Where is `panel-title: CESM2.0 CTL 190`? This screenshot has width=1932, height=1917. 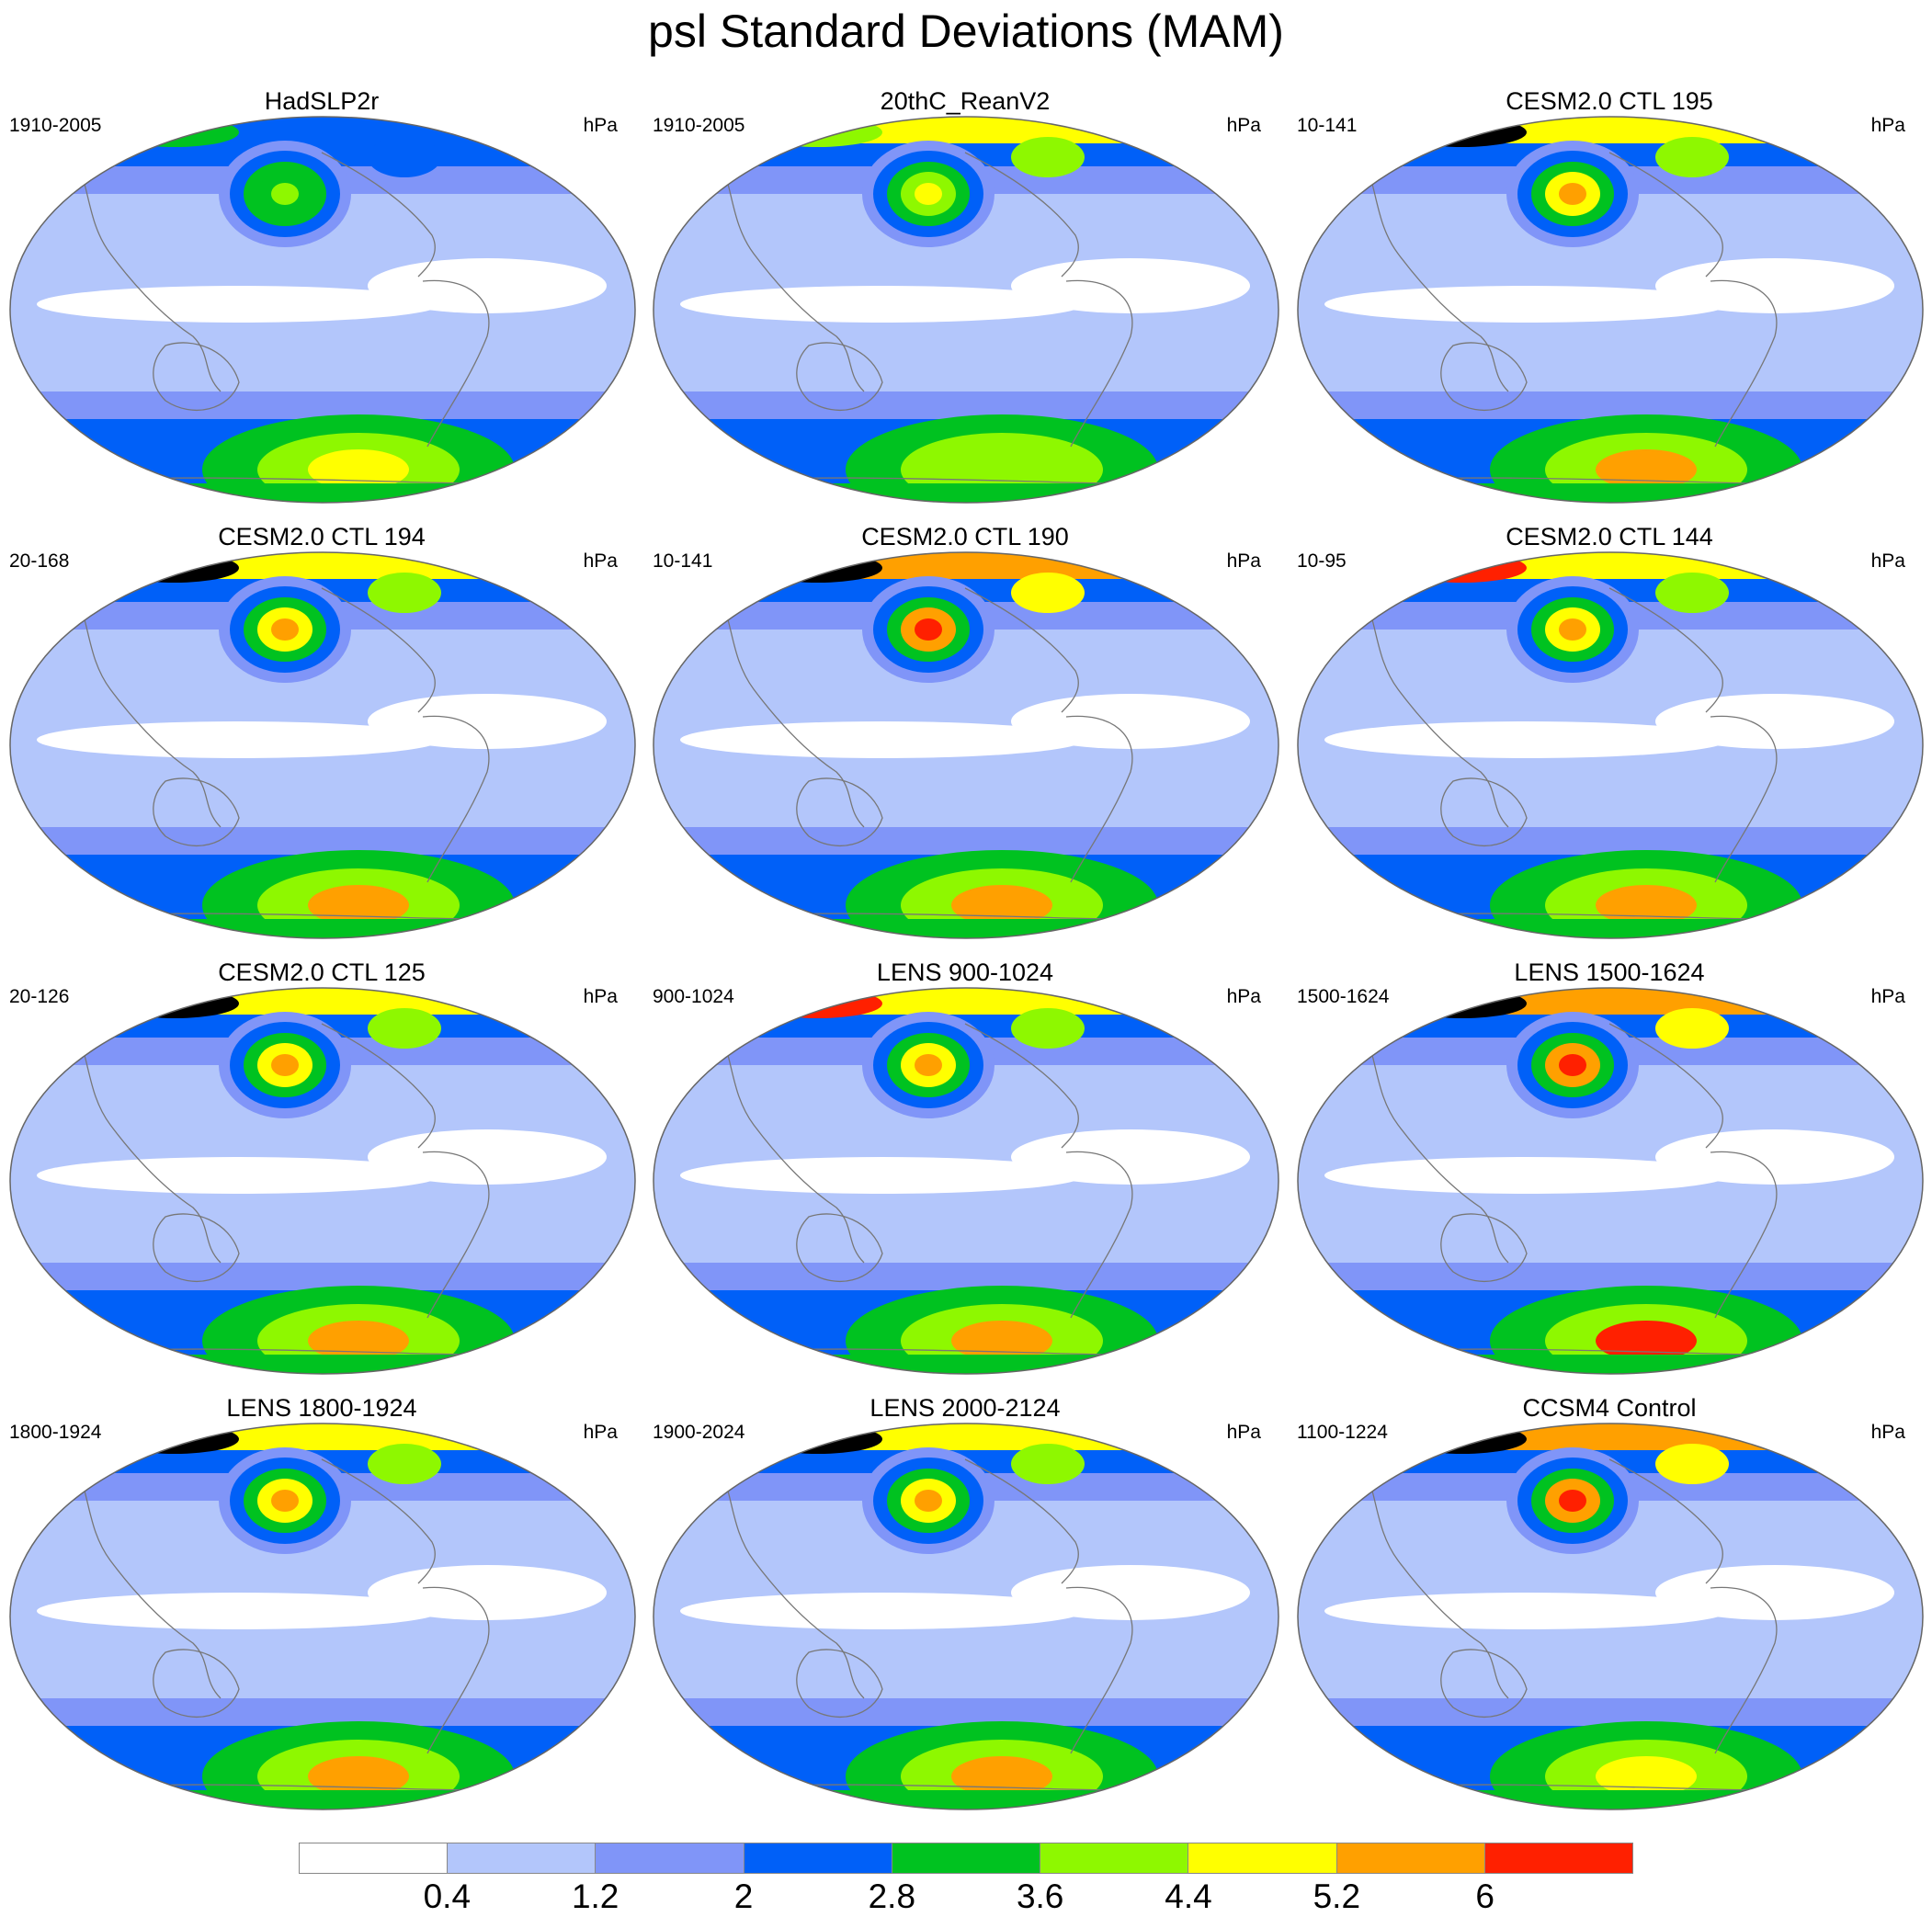 panel-title: CESM2.0 CTL 190 is located at coordinates (965, 537).